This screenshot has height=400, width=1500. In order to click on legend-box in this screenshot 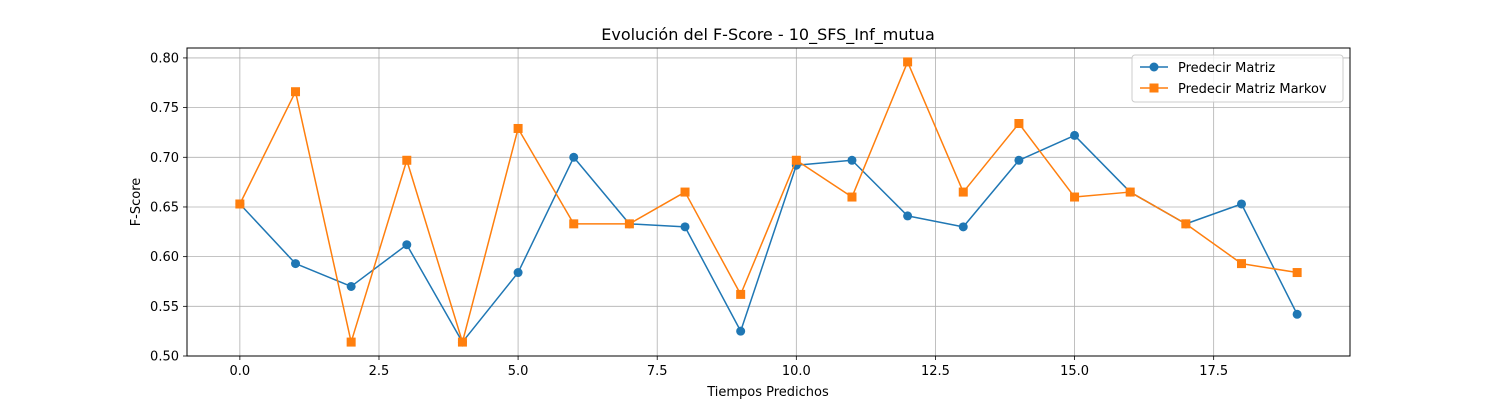, I will do `click(1237, 78)`.